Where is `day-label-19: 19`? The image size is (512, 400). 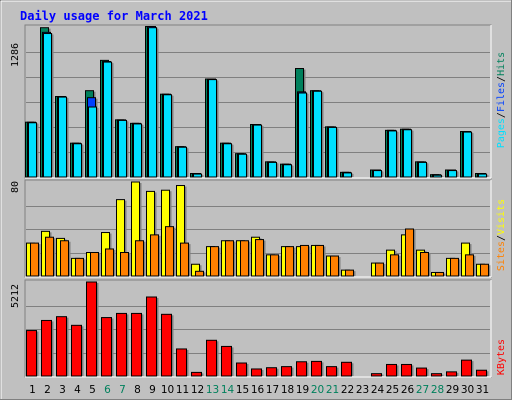 day-label-19: 19 is located at coordinates (302, 390).